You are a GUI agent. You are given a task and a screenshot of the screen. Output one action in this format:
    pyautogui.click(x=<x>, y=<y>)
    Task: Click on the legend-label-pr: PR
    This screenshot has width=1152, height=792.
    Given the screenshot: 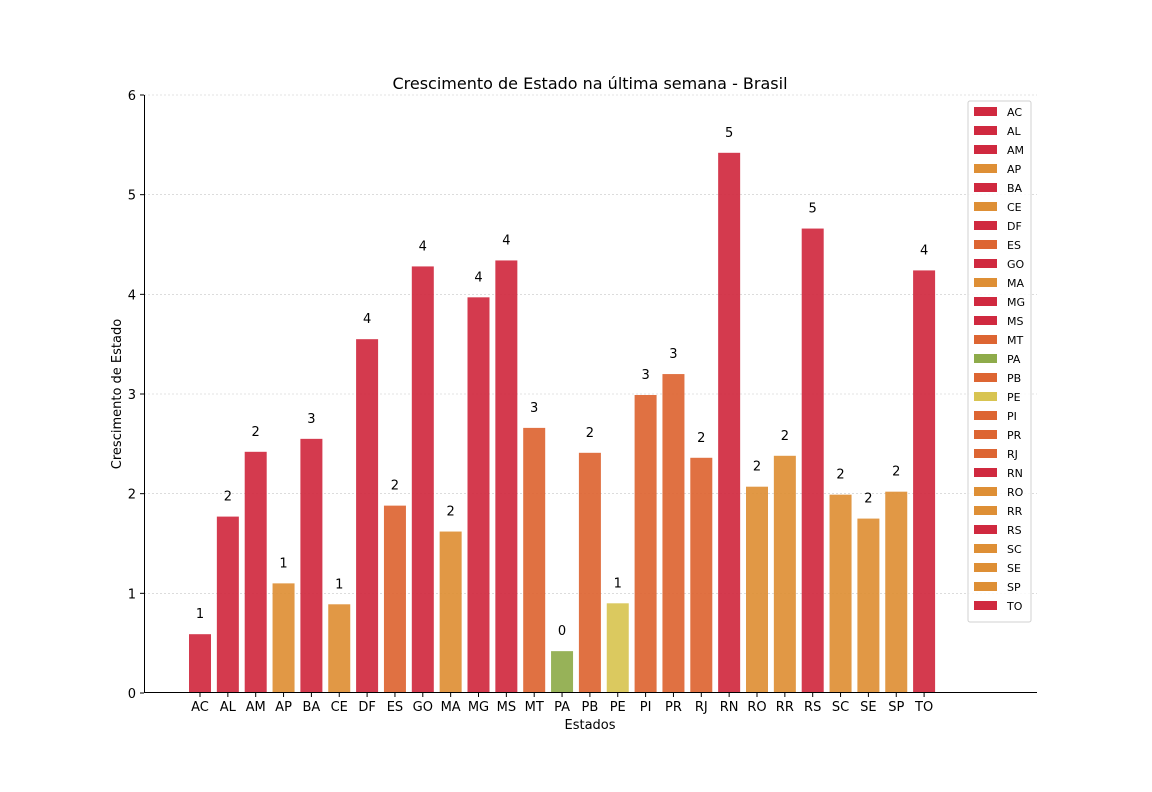 What is the action you would take?
    pyautogui.click(x=1014, y=435)
    